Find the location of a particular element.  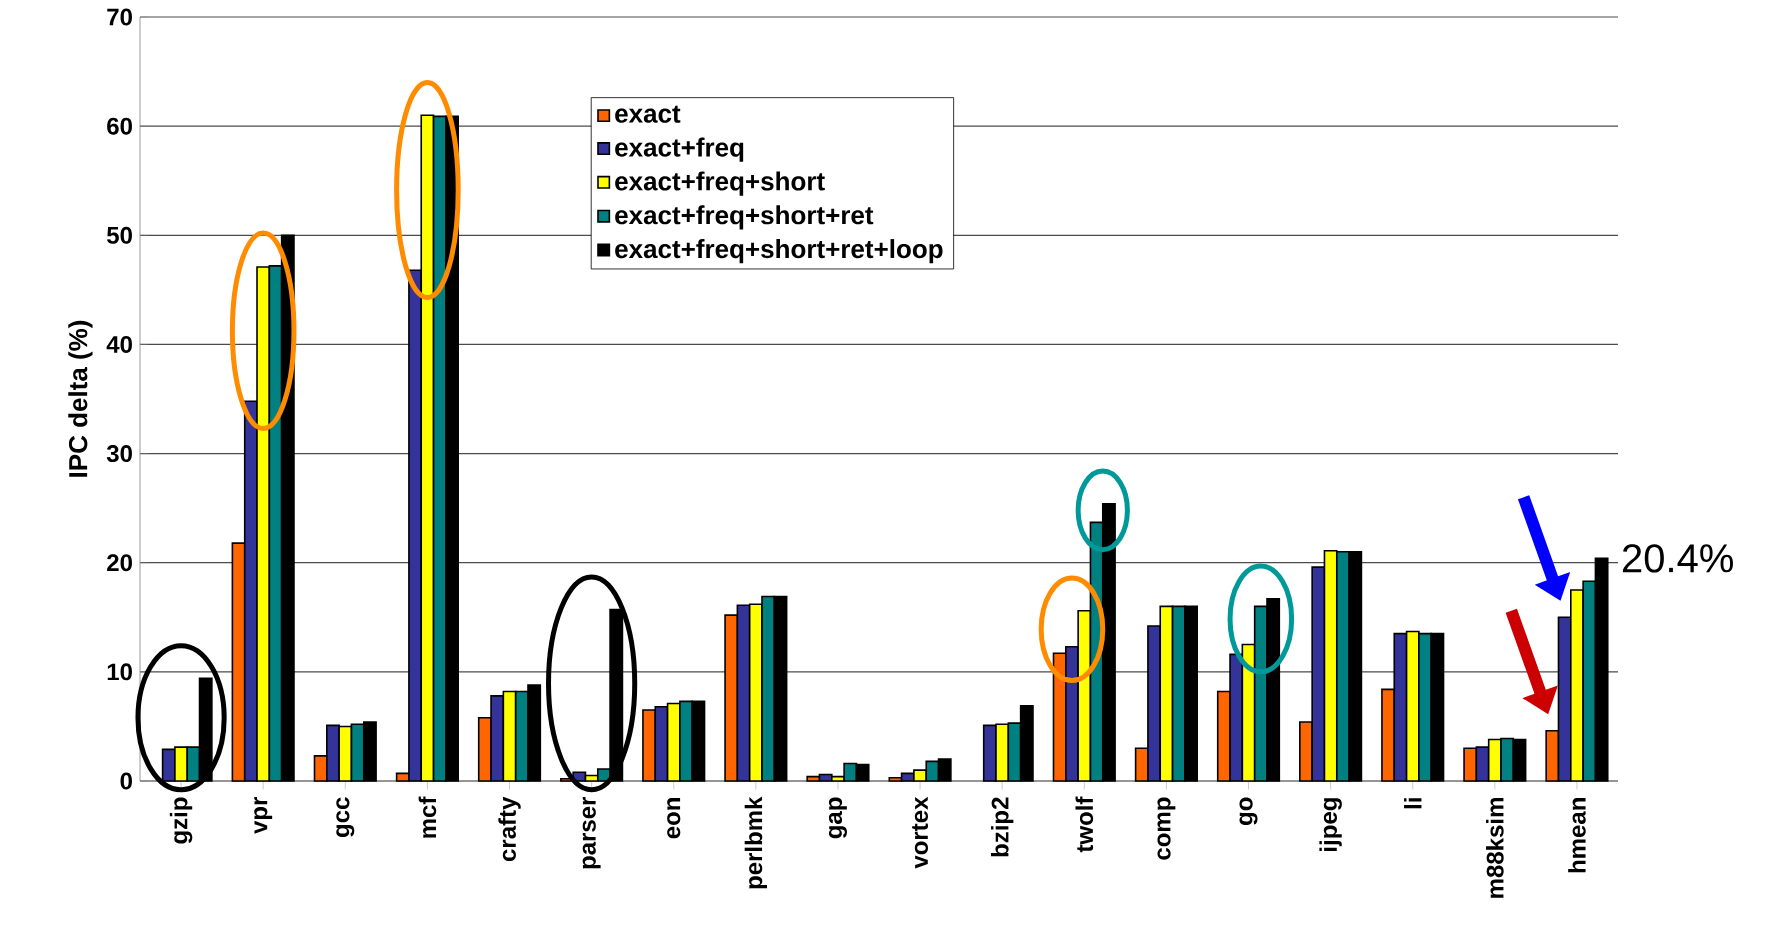

x-tick-label: vpr is located at coordinates (263, 815).